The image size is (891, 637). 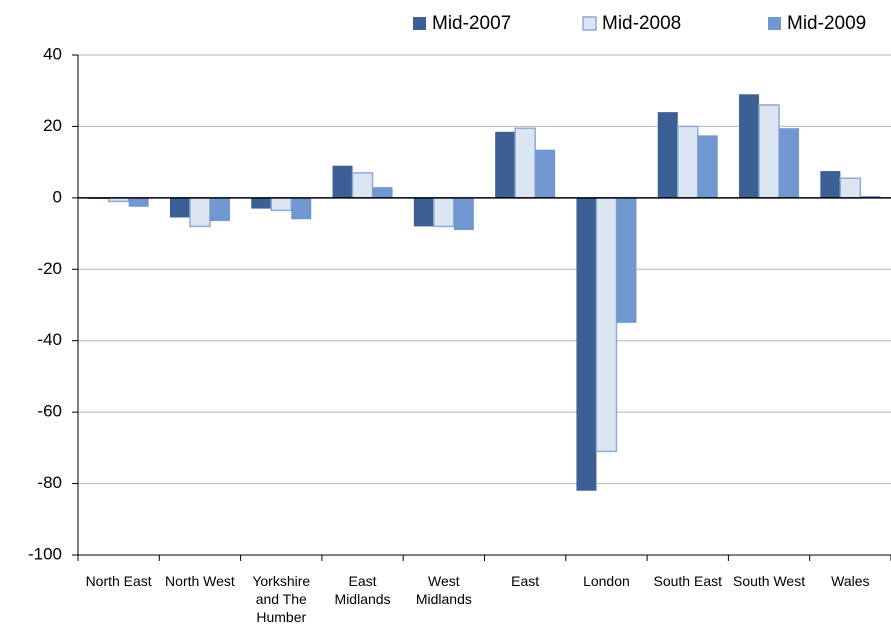 I want to click on x-tick-label: South West, so click(x=769, y=581).